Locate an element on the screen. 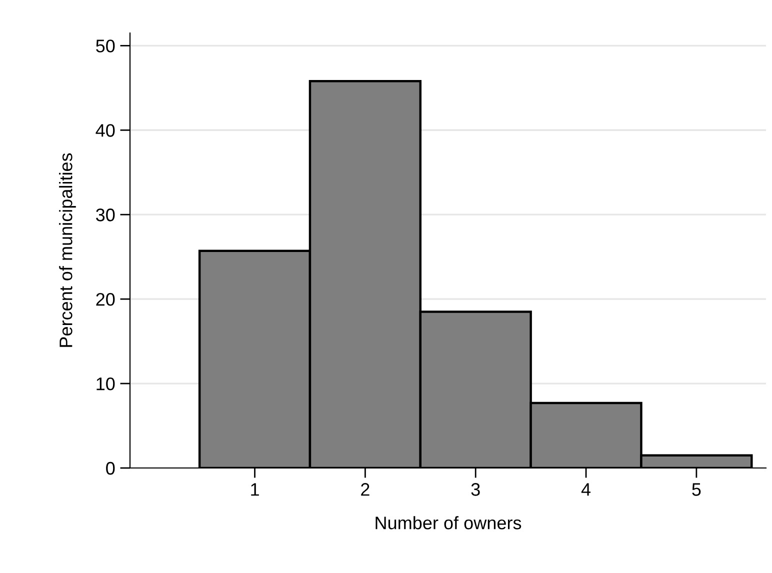  x-tick-label: 2 is located at coordinates (365, 489).